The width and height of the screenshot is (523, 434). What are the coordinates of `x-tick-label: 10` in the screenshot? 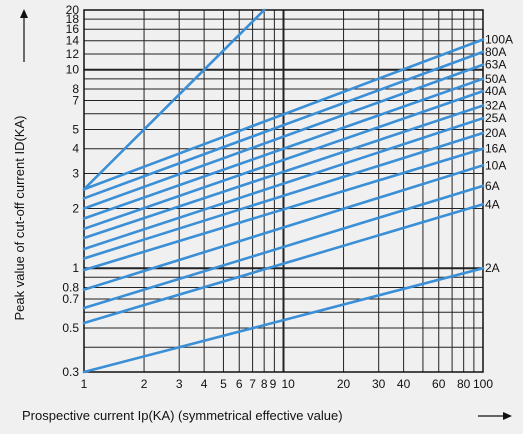 It's located at (289, 384).